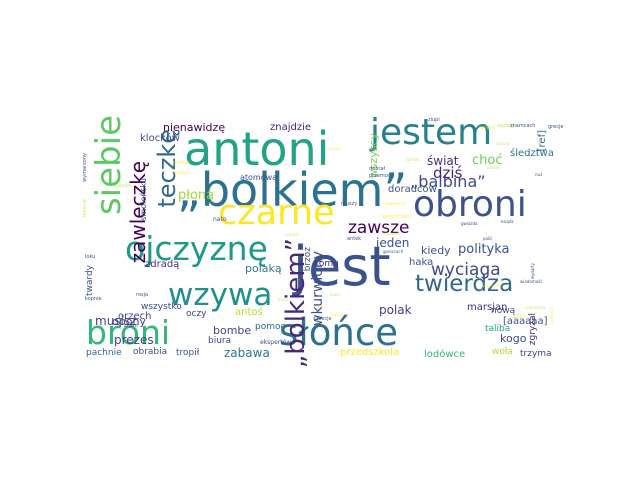 The image size is (640, 480). What do you see at coordinates (503, 143) in the screenshot?
I see `cloud-word: mocny` at bounding box center [503, 143].